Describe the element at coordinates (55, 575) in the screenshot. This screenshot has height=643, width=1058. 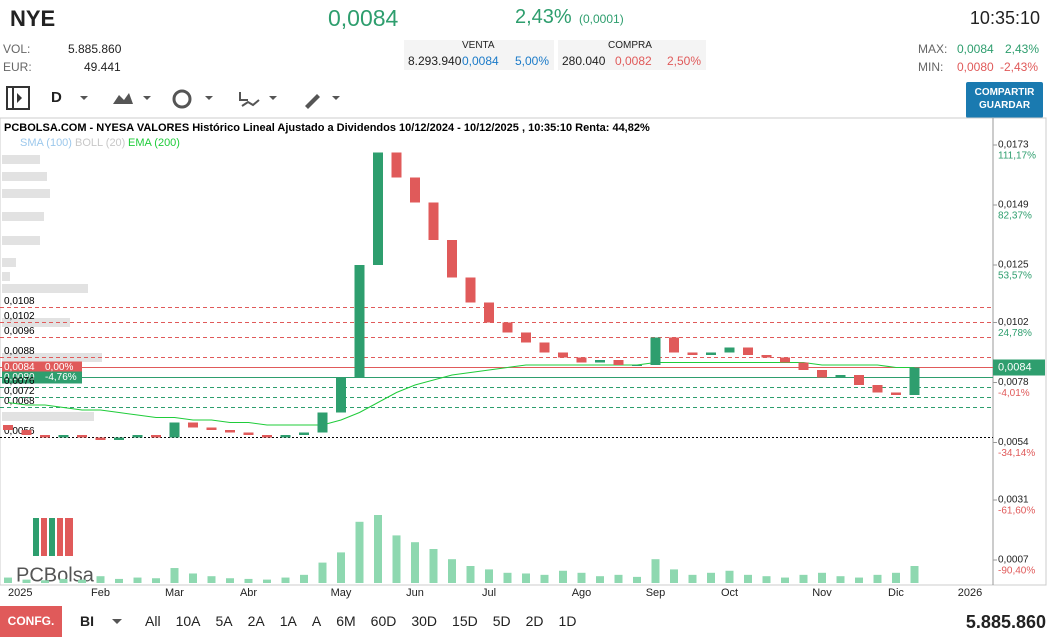
I see `watermark: PCBolsa` at that location.